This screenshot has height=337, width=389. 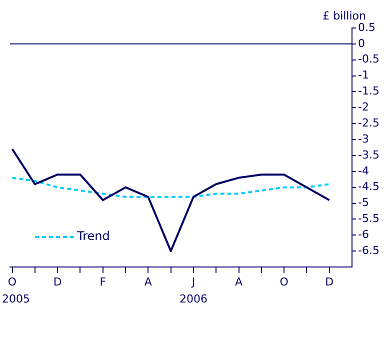 I want to click on text: 2006, so click(x=193, y=299).